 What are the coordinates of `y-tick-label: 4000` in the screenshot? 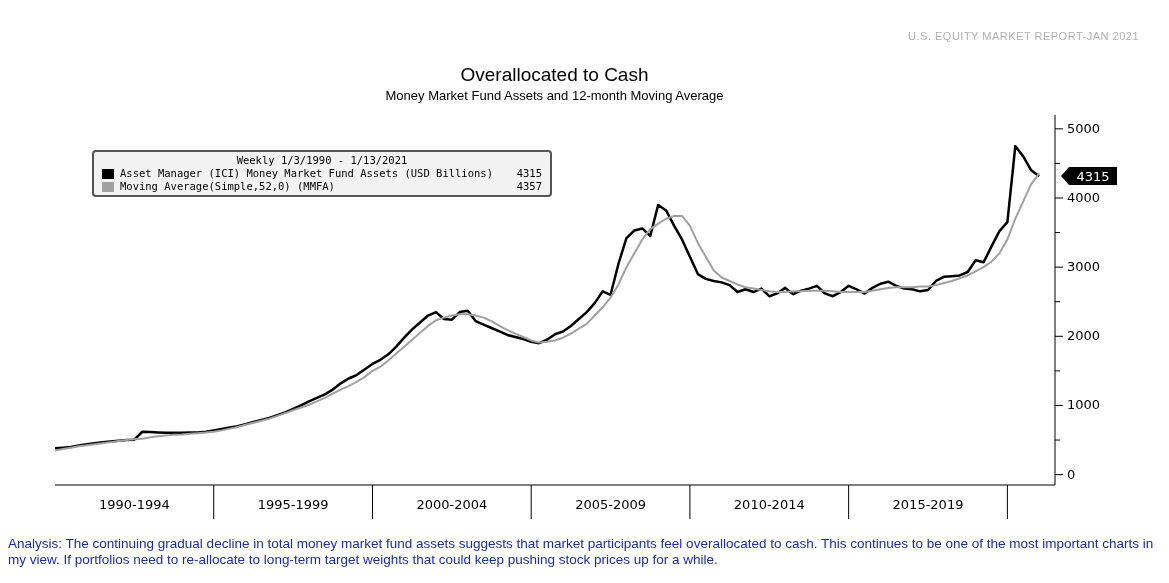 It's located at (1084, 197).